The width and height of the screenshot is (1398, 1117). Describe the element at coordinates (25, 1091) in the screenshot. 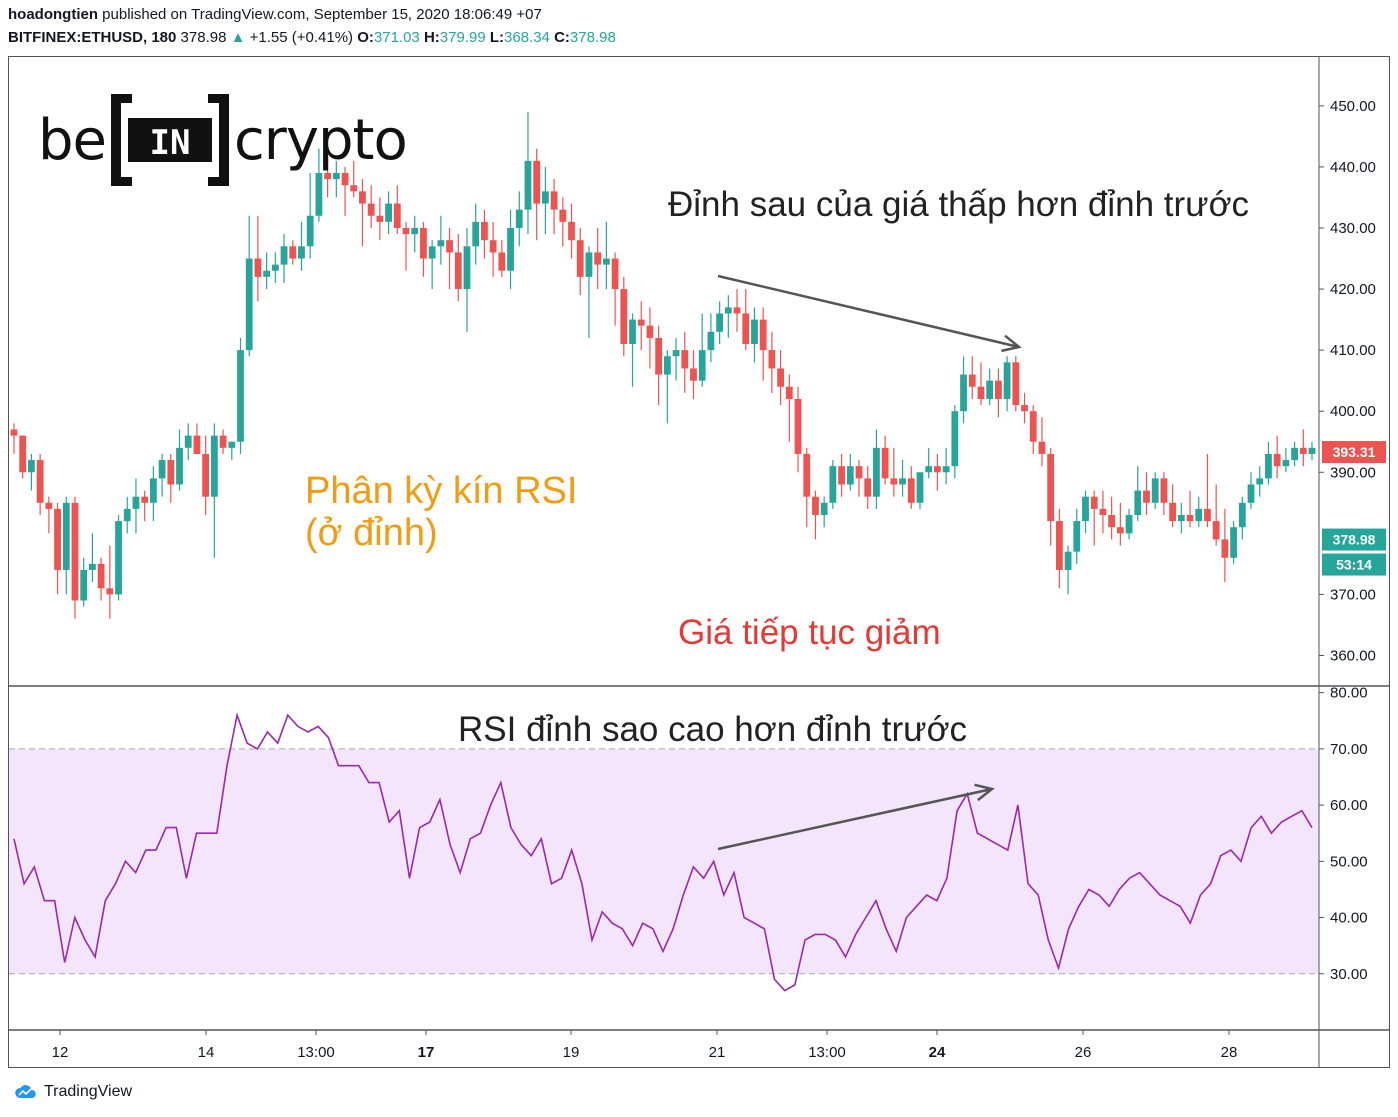

I see `tradingview-cloud-icon` at that location.